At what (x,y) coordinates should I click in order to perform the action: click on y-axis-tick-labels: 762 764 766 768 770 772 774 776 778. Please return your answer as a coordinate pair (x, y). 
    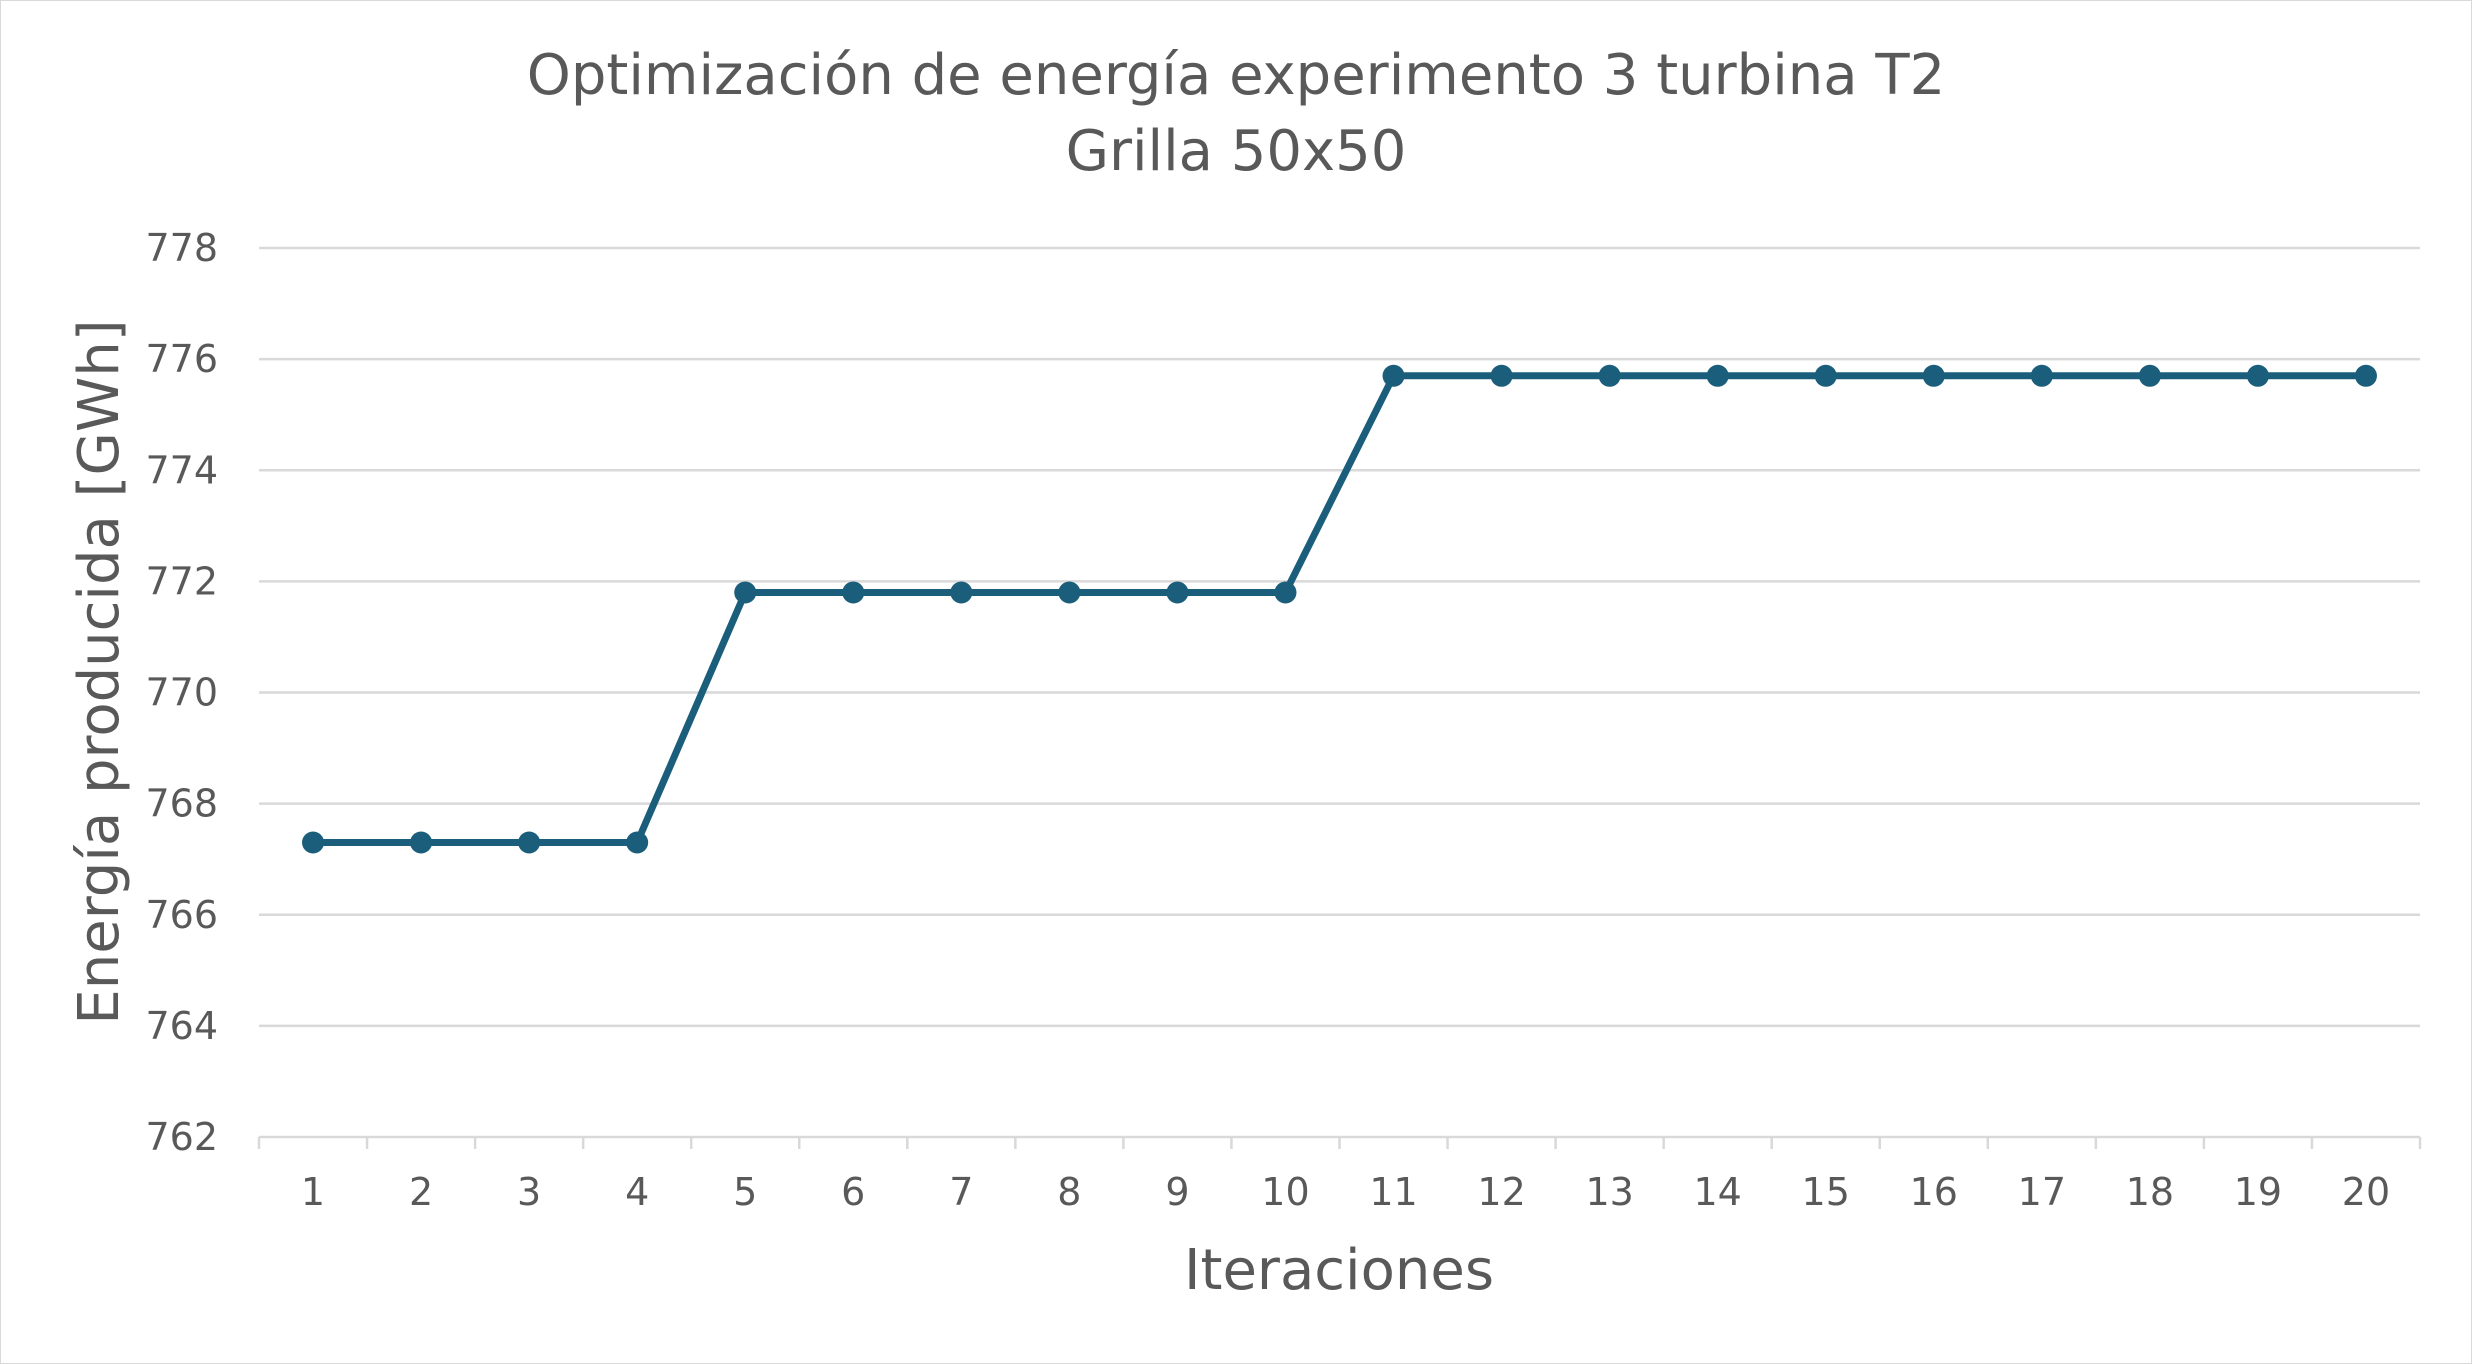
    Looking at the image, I should click on (181, 692).